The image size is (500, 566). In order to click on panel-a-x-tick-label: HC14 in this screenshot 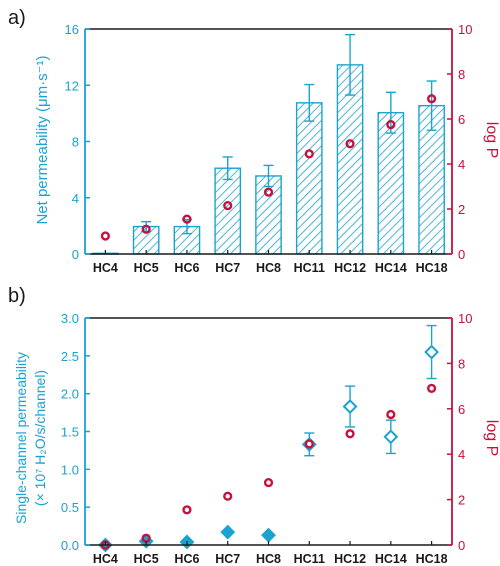, I will do `click(391, 268)`.